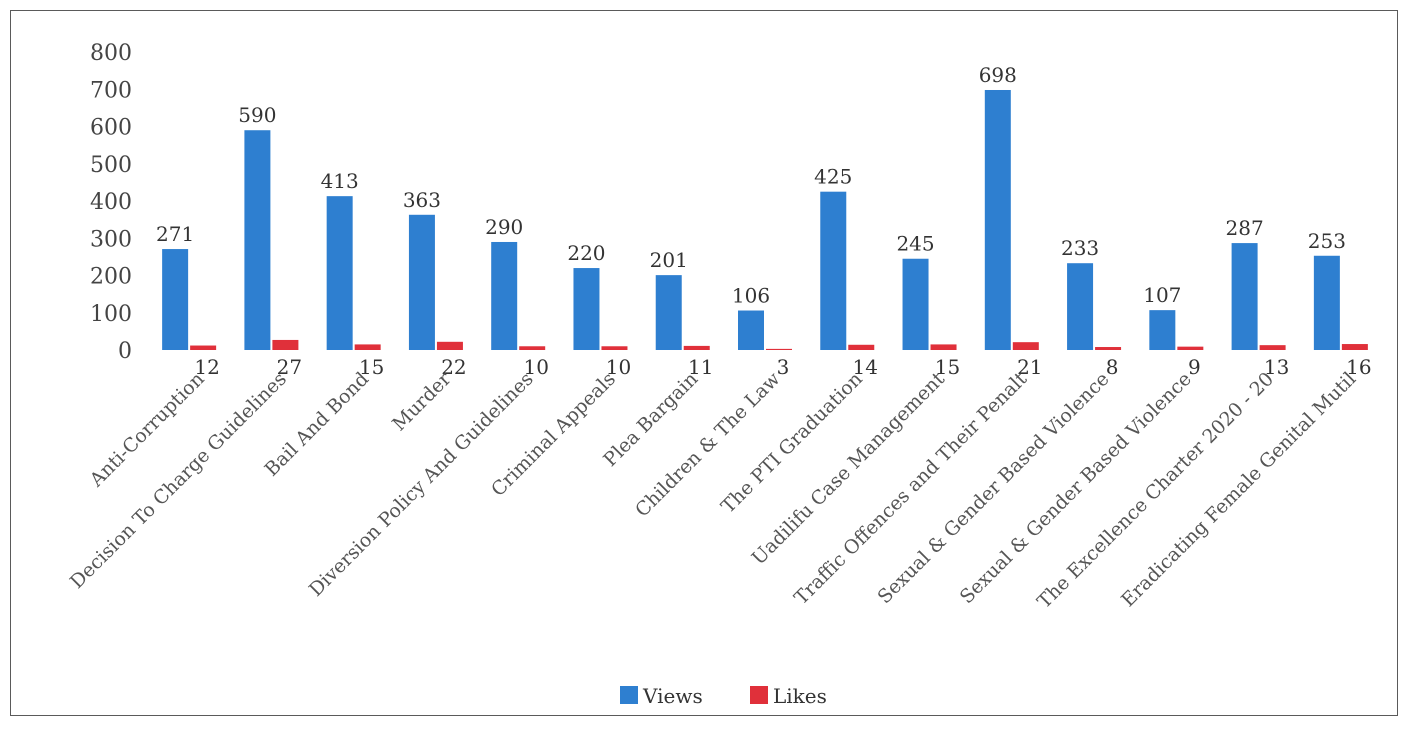 This screenshot has height=729, width=1411. What do you see at coordinates (915, 244) in the screenshot?
I see `data-label-views: 245` at bounding box center [915, 244].